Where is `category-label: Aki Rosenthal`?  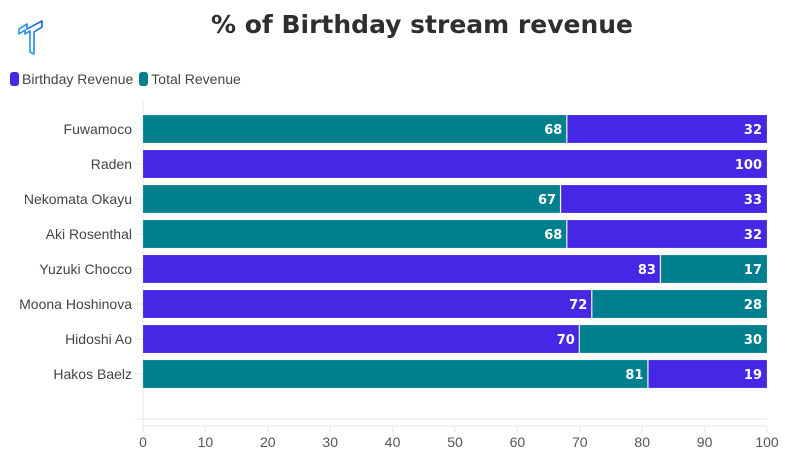 category-label: Aki Rosenthal is located at coordinates (89, 234).